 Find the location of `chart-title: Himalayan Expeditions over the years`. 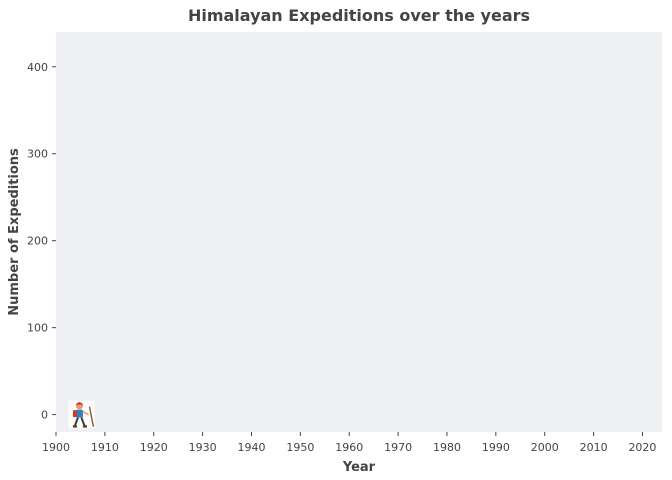

chart-title: Himalayan Expeditions over the years is located at coordinates (359, 15).